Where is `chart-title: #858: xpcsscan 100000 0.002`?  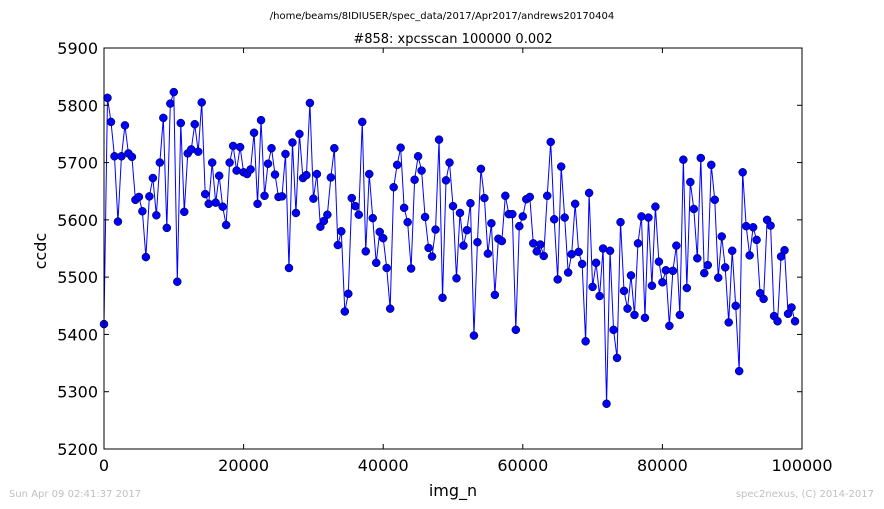 chart-title: #858: xpcsscan 100000 0.002 is located at coordinates (452, 39).